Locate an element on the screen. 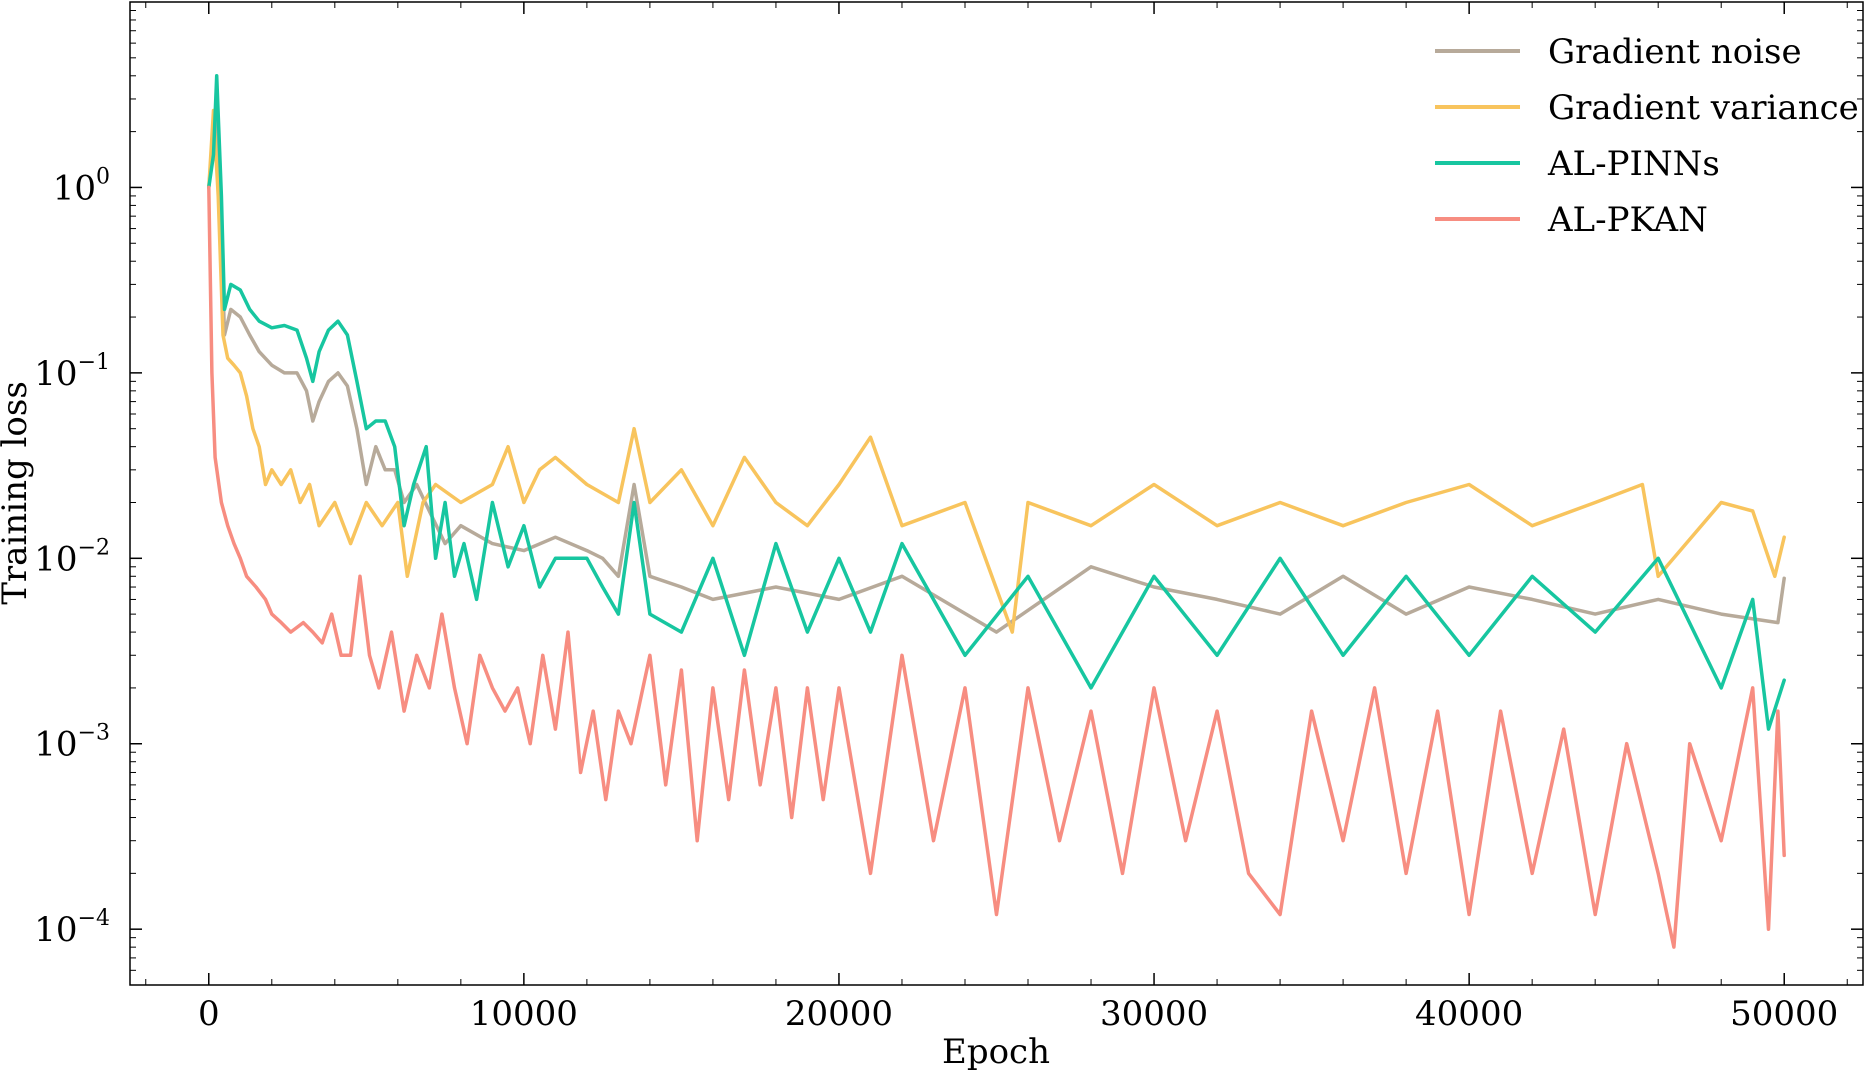  x-tick-label: 50000 is located at coordinates (1784, 1014).